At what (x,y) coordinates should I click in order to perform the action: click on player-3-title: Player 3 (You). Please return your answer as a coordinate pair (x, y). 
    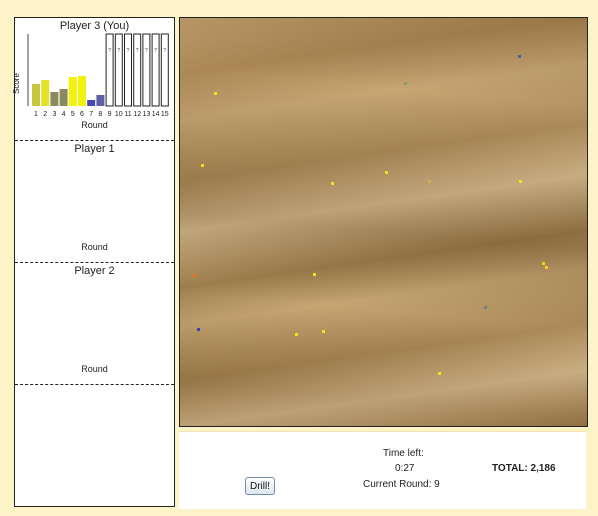
    Looking at the image, I should click on (94, 26).